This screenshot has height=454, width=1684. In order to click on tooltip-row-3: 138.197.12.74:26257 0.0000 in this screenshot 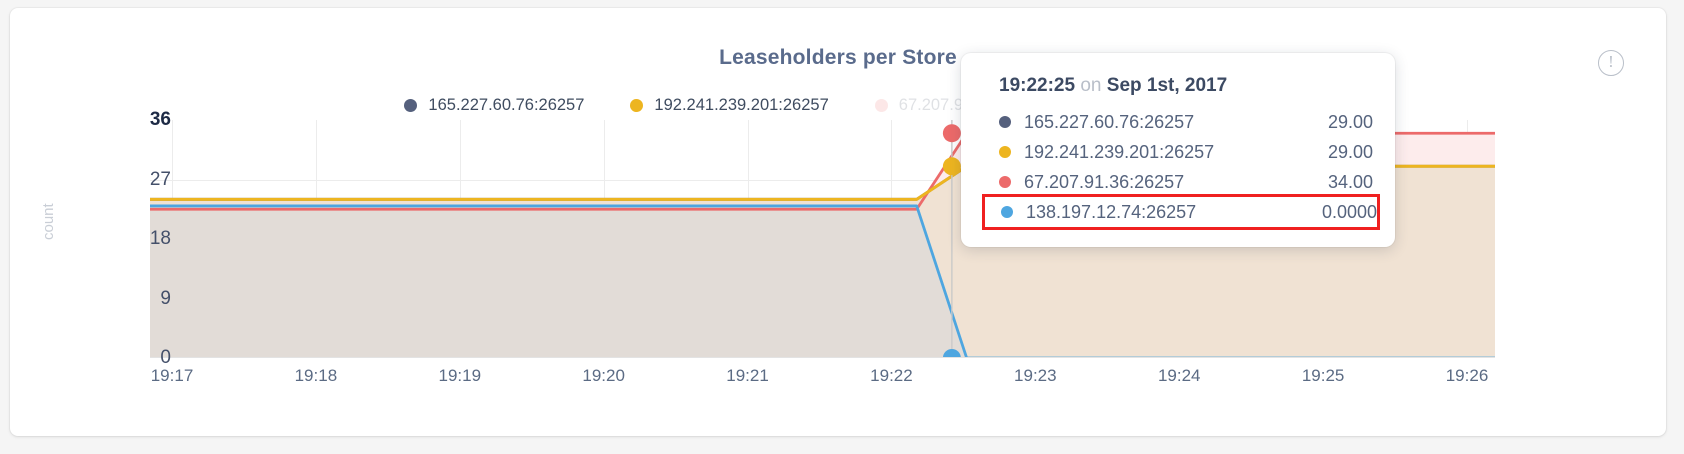, I will do `click(1181, 212)`.